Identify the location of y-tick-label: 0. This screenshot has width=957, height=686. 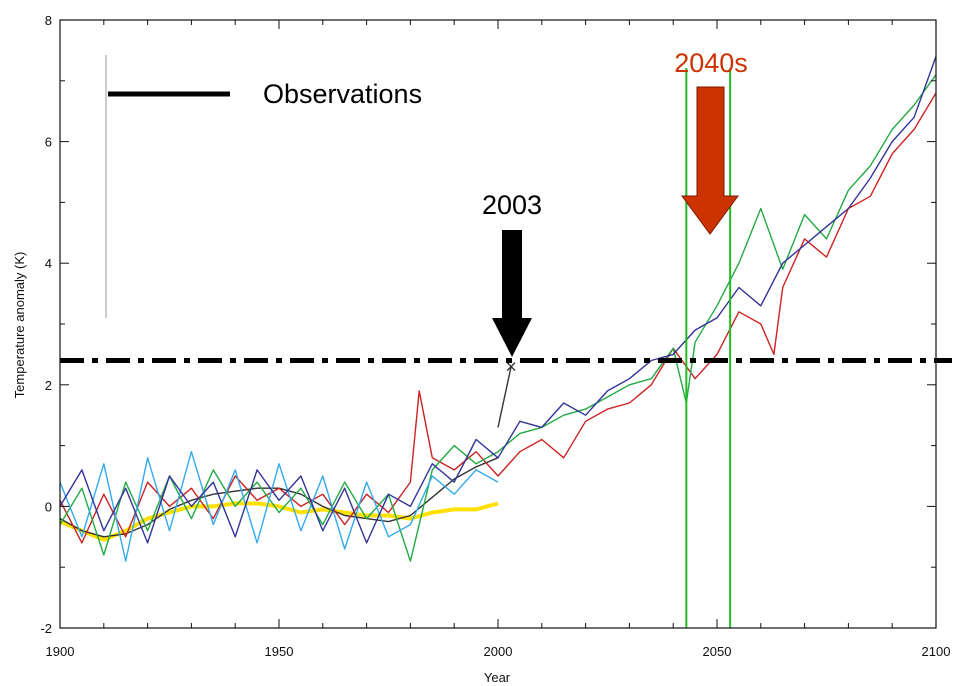
(48, 506).